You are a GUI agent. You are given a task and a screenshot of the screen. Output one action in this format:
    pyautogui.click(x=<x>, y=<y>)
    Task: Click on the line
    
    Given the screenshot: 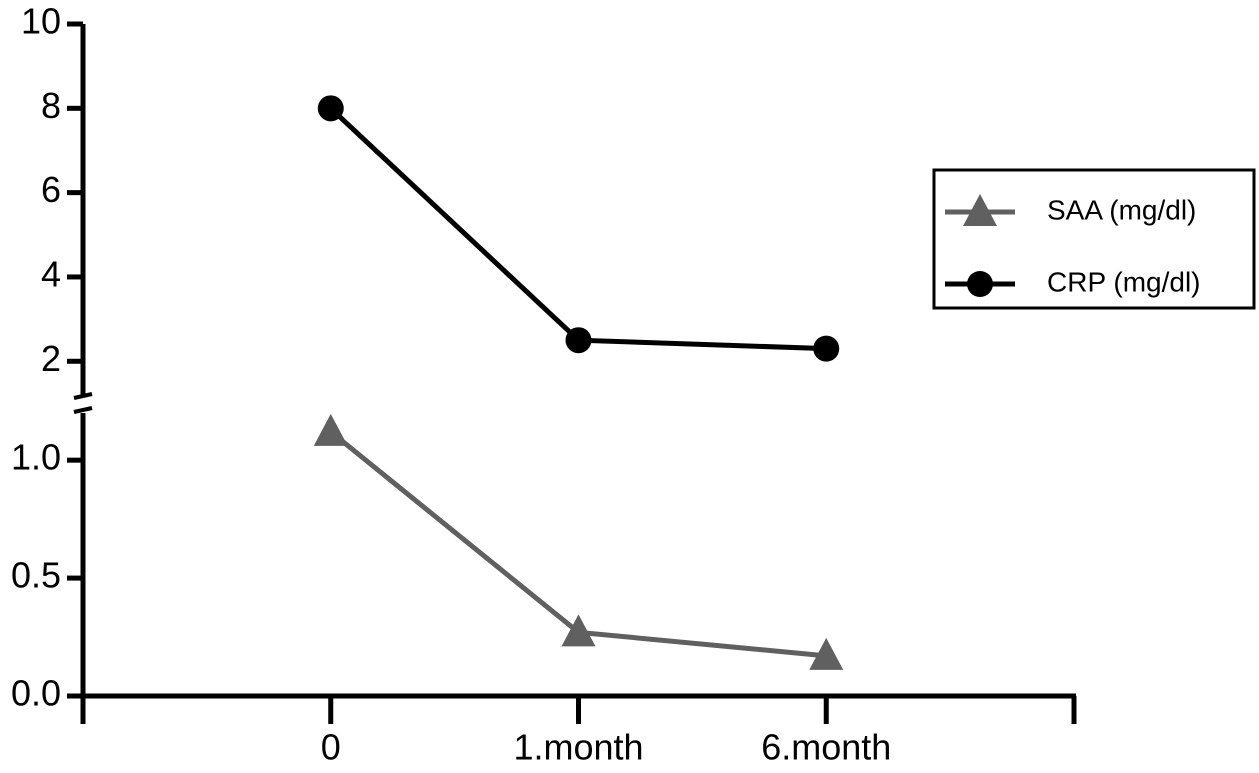 What is the action you would take?
    pyautogui.click(x=578, y=229)
    